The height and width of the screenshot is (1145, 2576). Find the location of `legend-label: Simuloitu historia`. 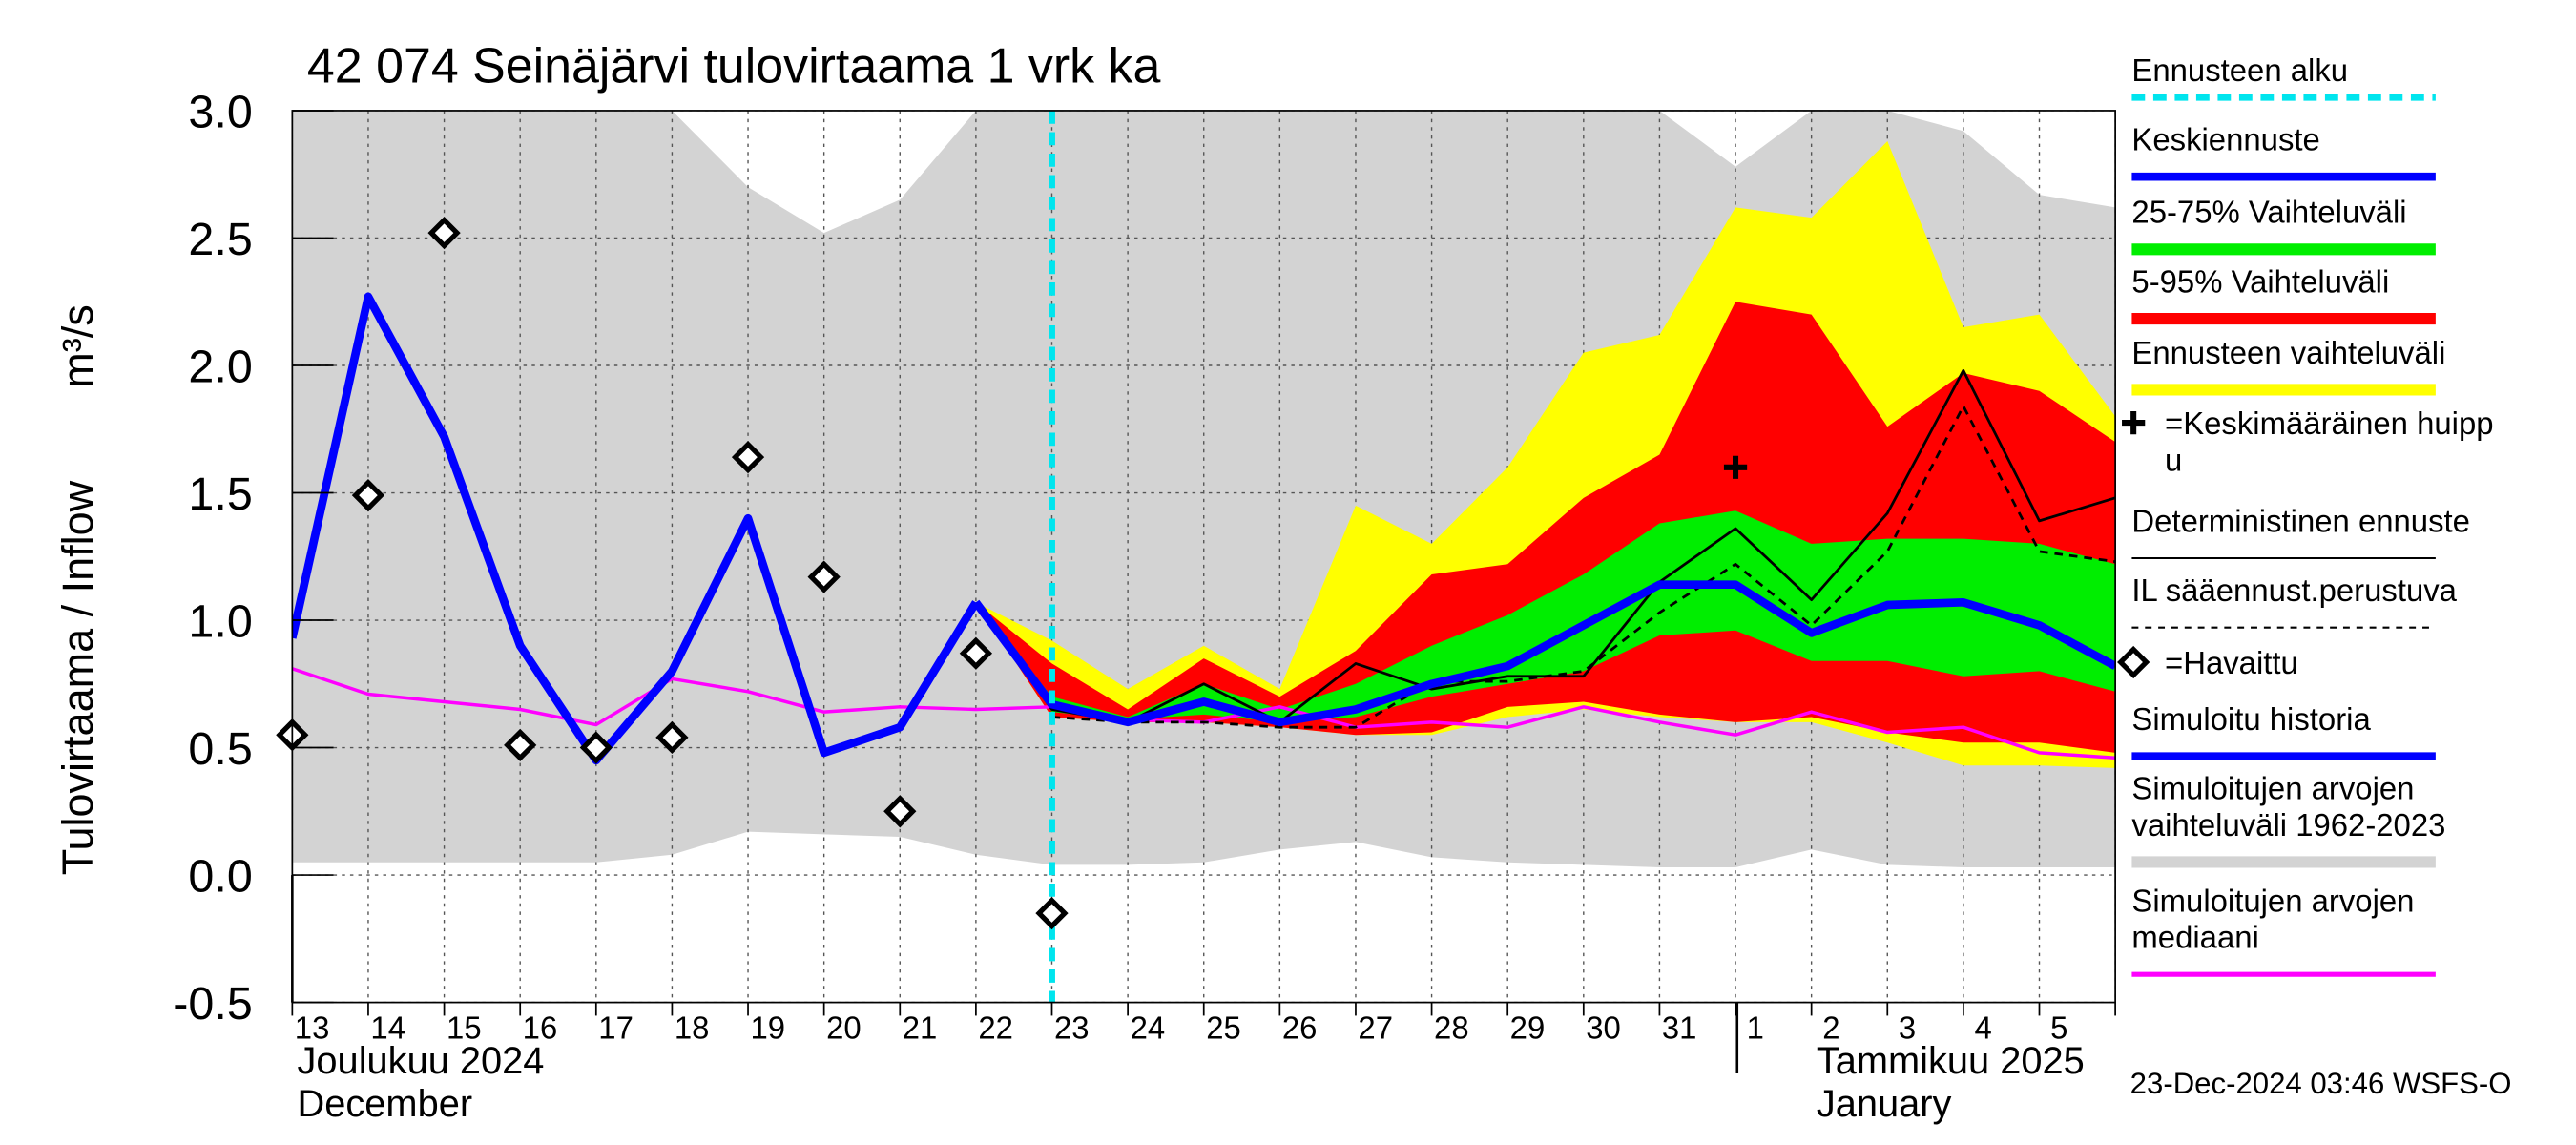

legend-label: Simuloitu historia is located at coordinates (2251, 719).